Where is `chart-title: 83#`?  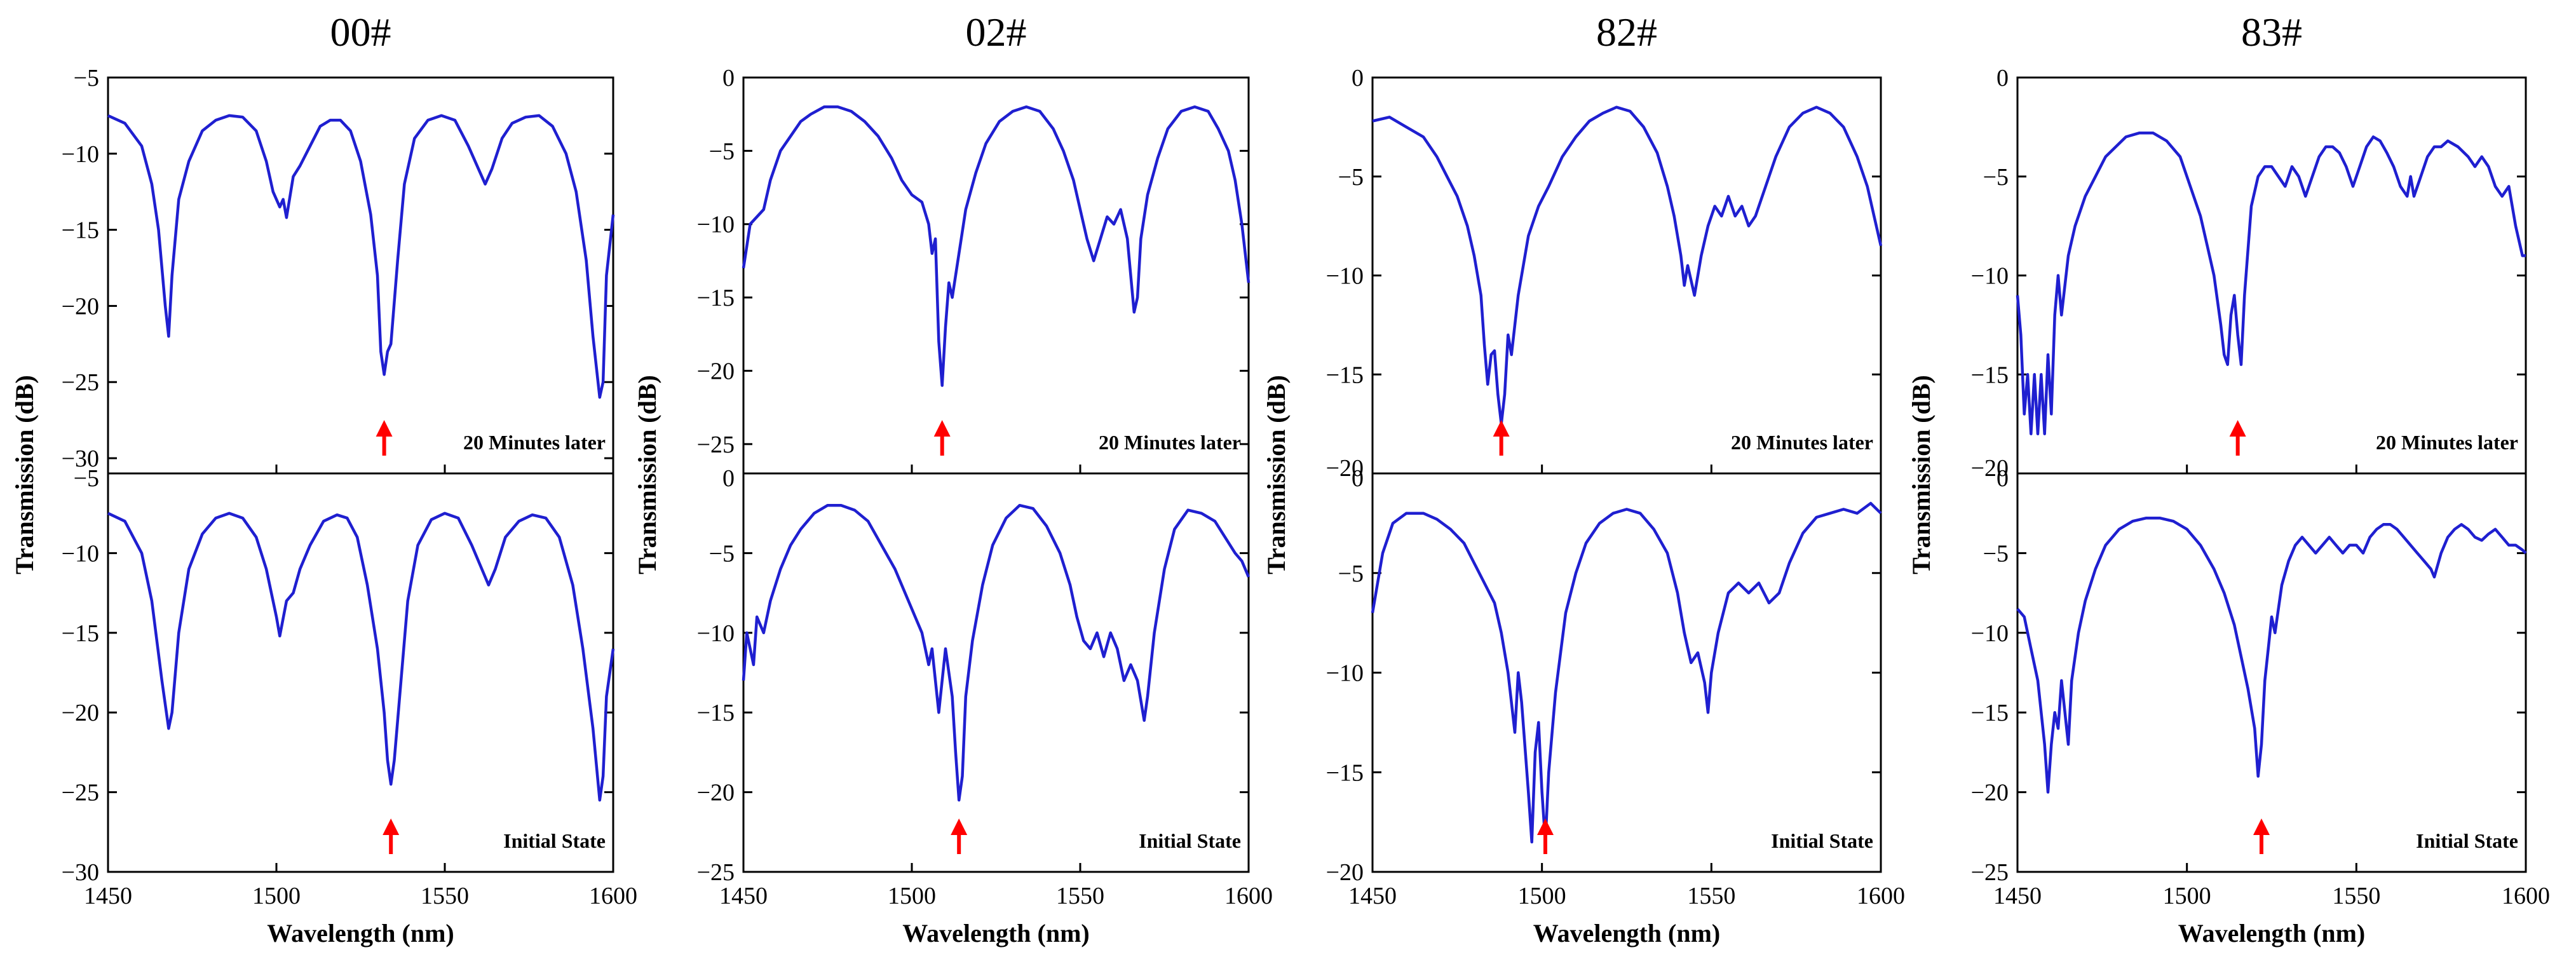 chart-title: 83# is located at coordinates (2271, 32).